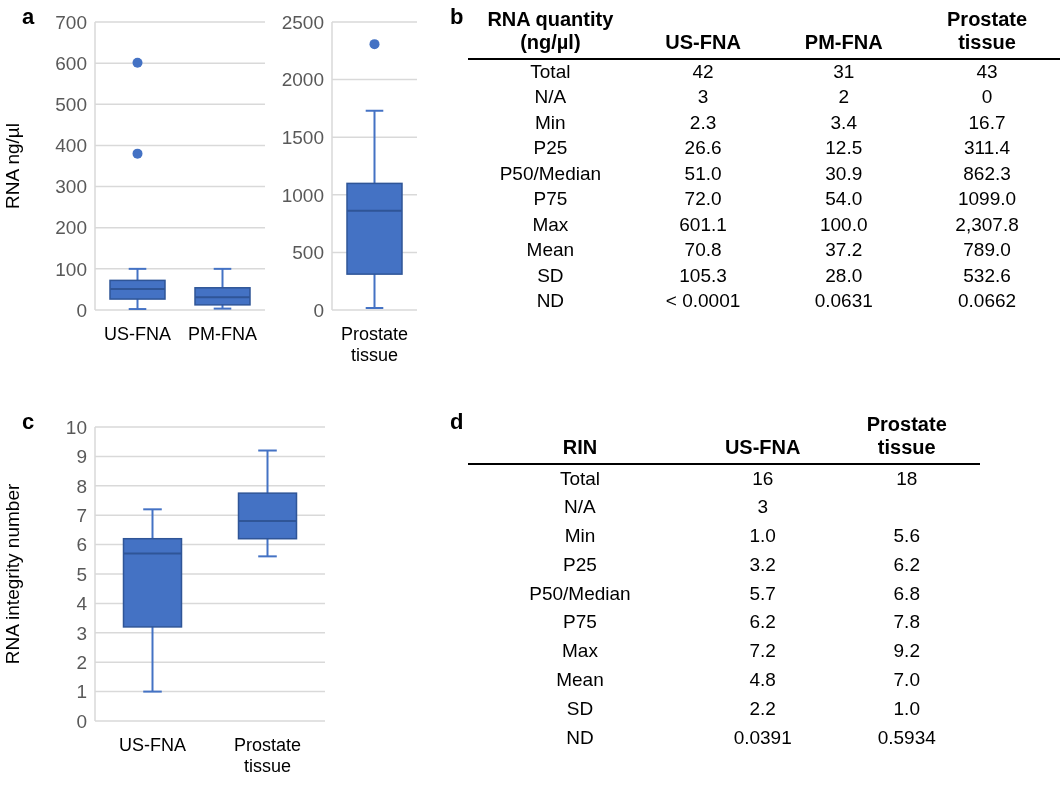  Describe the element at coordinates (703, 301) in the screenshot. I see `text: < 0.0001` at that location.